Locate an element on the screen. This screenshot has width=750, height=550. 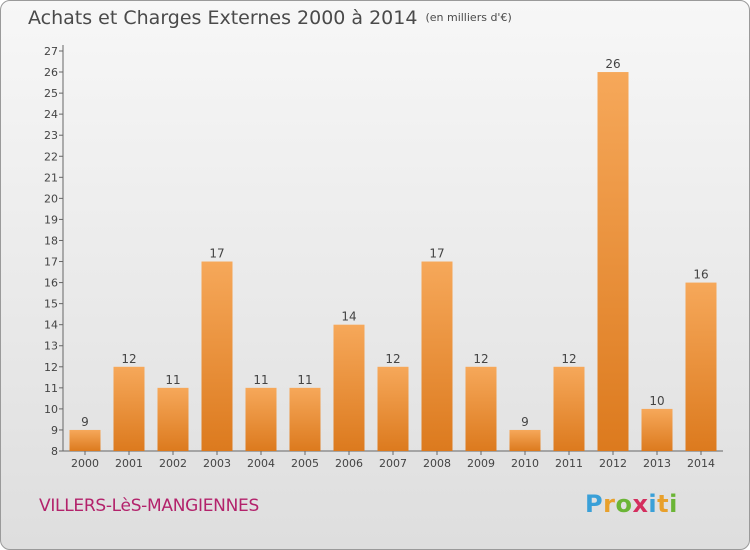
title-text: Achats et Charges Externes 2000 à 2014 is located at coordinates (223, 18).